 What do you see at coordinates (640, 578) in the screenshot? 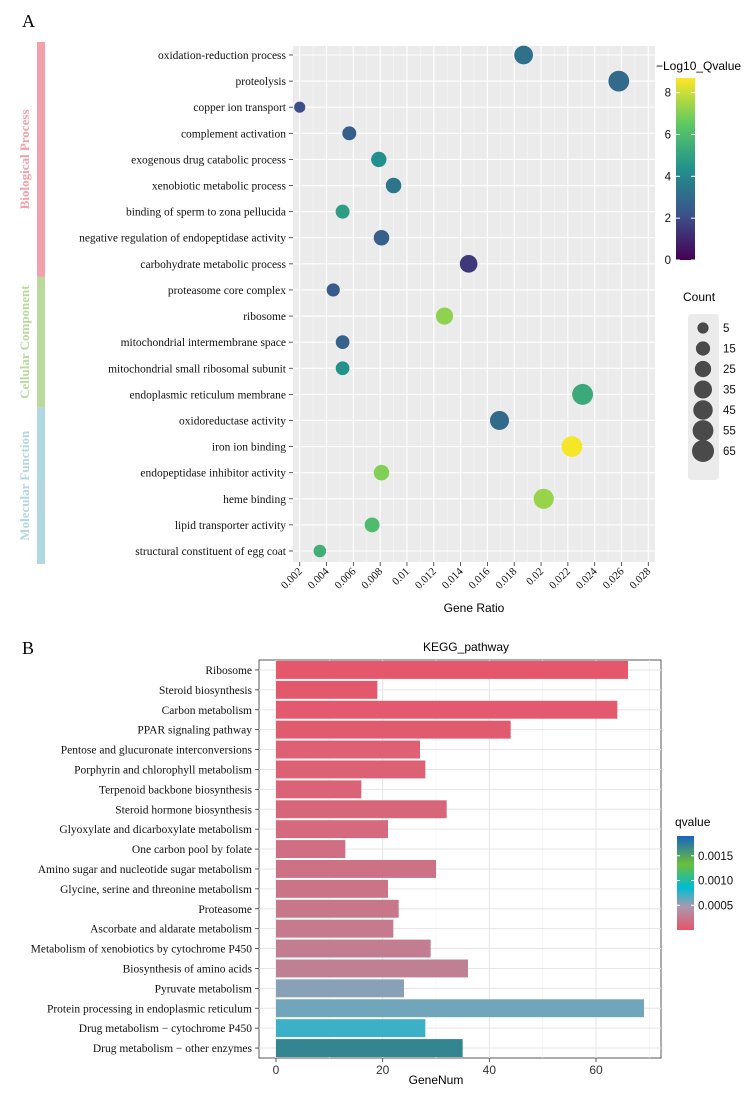
I see `x-tick-label: 0.028` at bounding box center [640, 578].